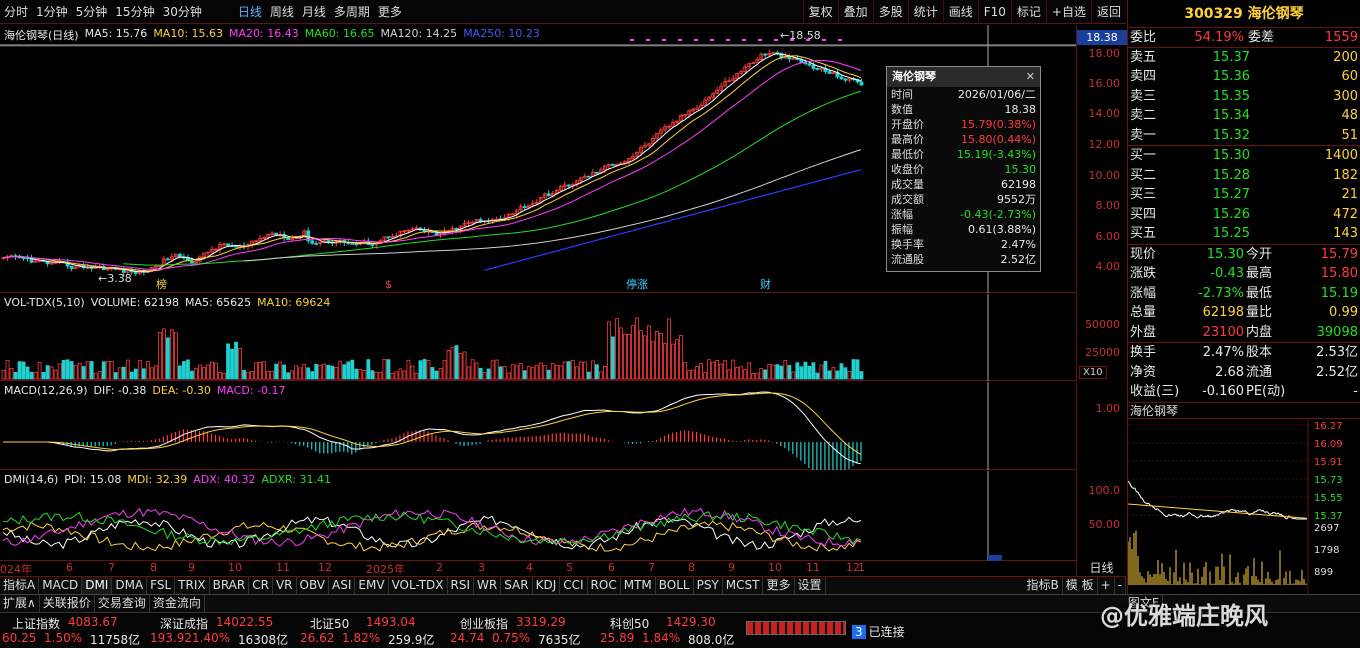 The image size is (1360, 648). Describe the element at coordinates (161, 284) in the screenshot. I see `event-marker: 榜` at that location.